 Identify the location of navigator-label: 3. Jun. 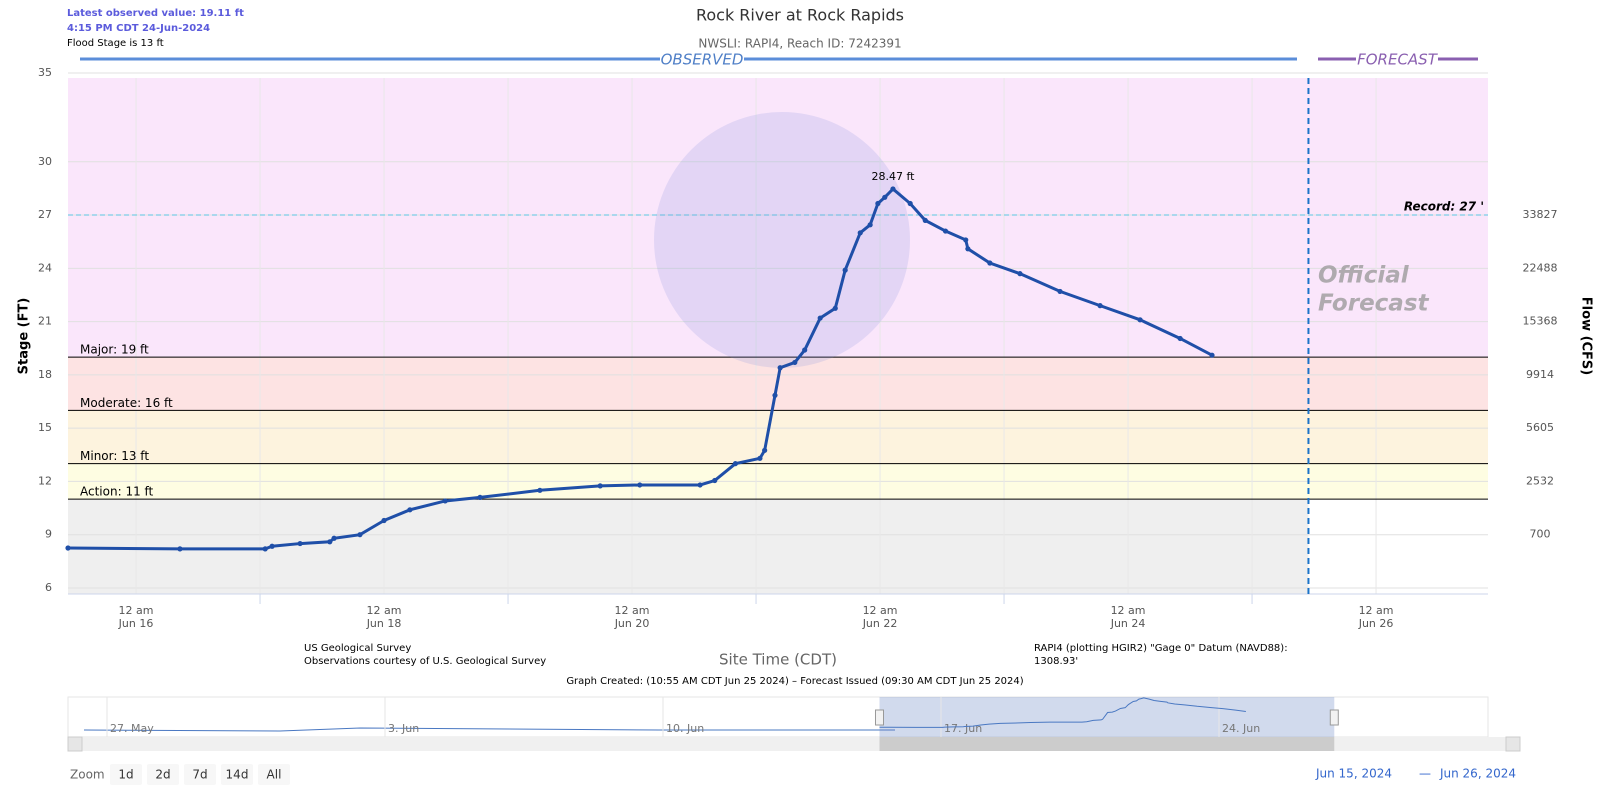
(403, 728).